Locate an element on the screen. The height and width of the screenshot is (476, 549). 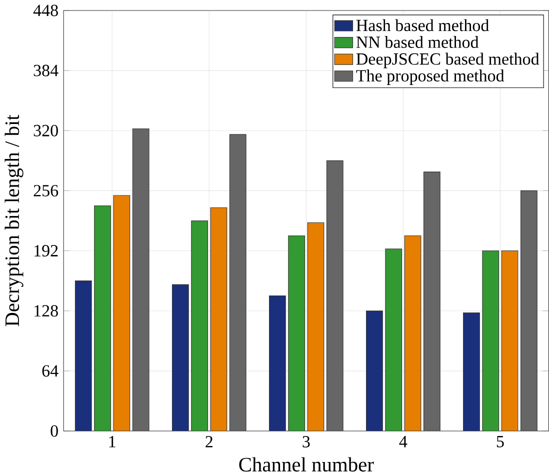
x-axis-title: Channel number is located at coordinates (306, 464).